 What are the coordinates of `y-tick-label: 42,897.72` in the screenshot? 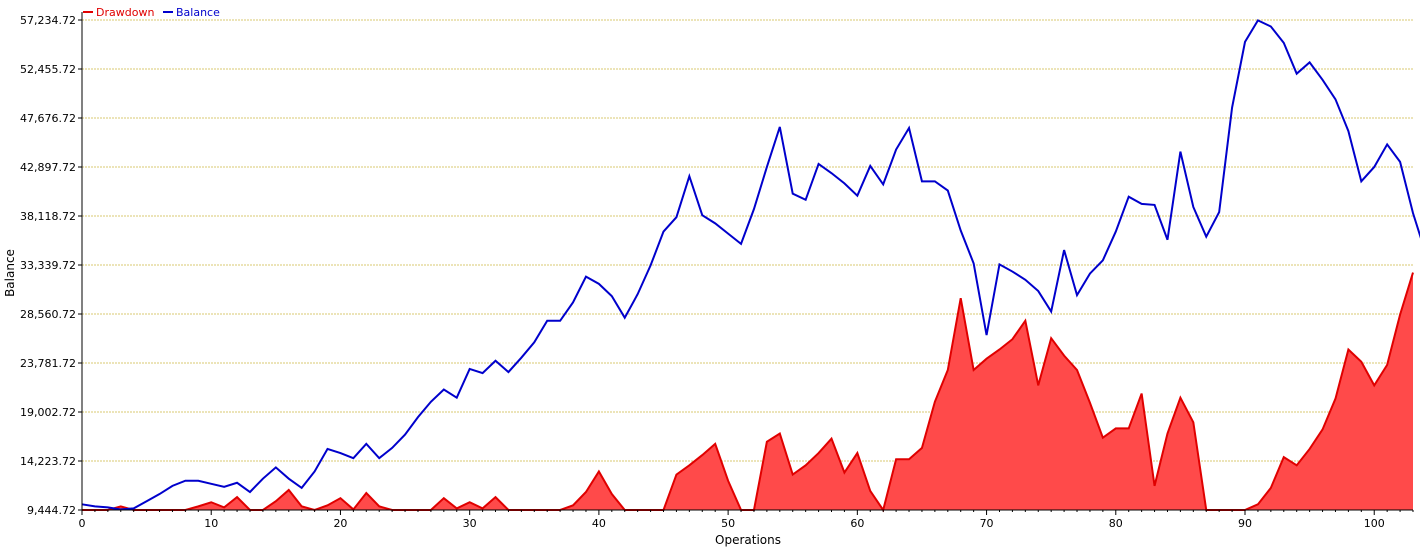 It's located at (48, 167).